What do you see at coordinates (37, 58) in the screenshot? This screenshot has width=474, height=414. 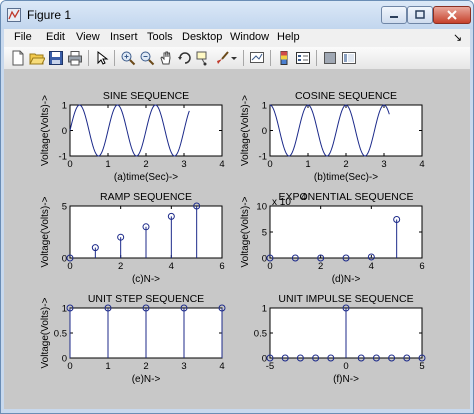 I see `open-file-icon` at bounding box center [37, 58].